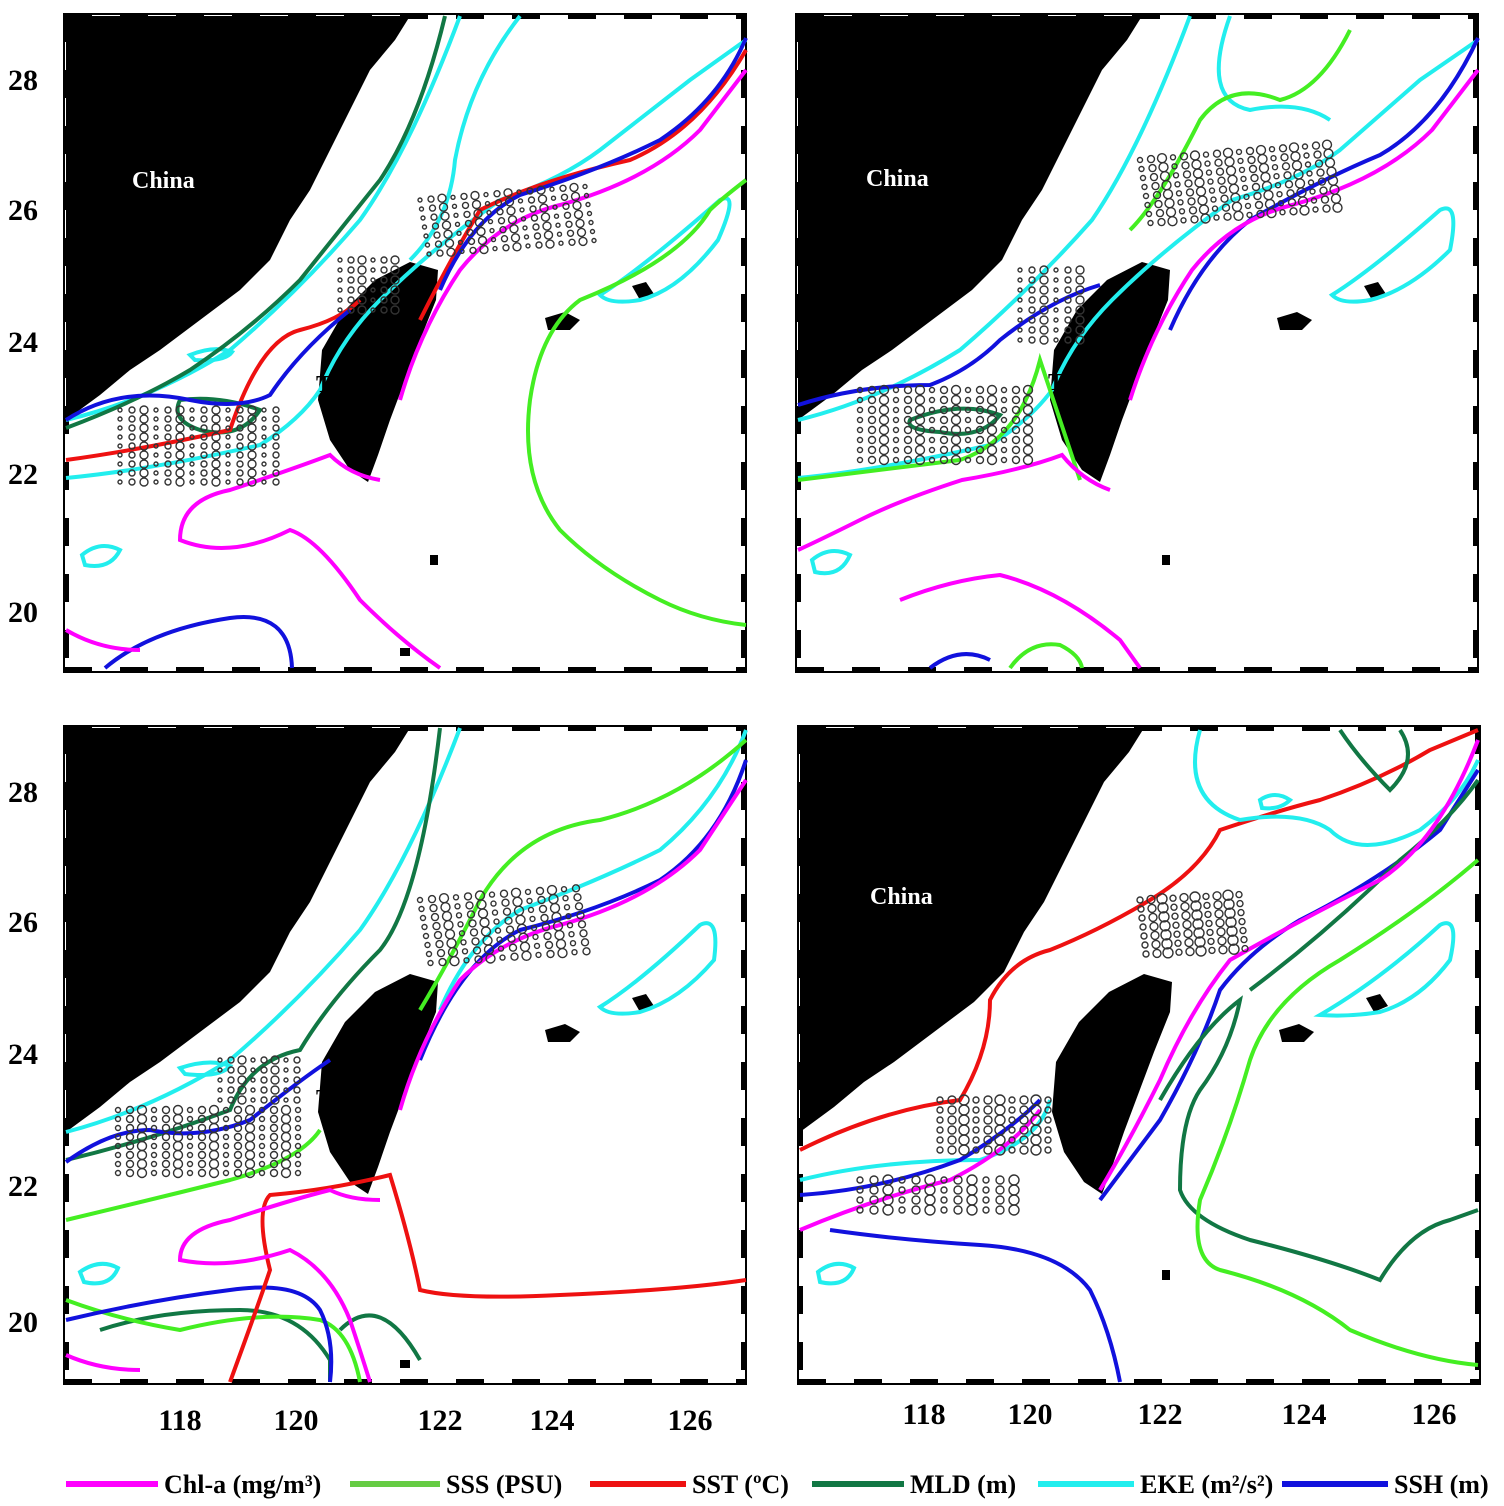 Image resolution: width=1504 pixels, height=1506 pixels. I want to click on lat-tick-label: 20, so click(23, 612).